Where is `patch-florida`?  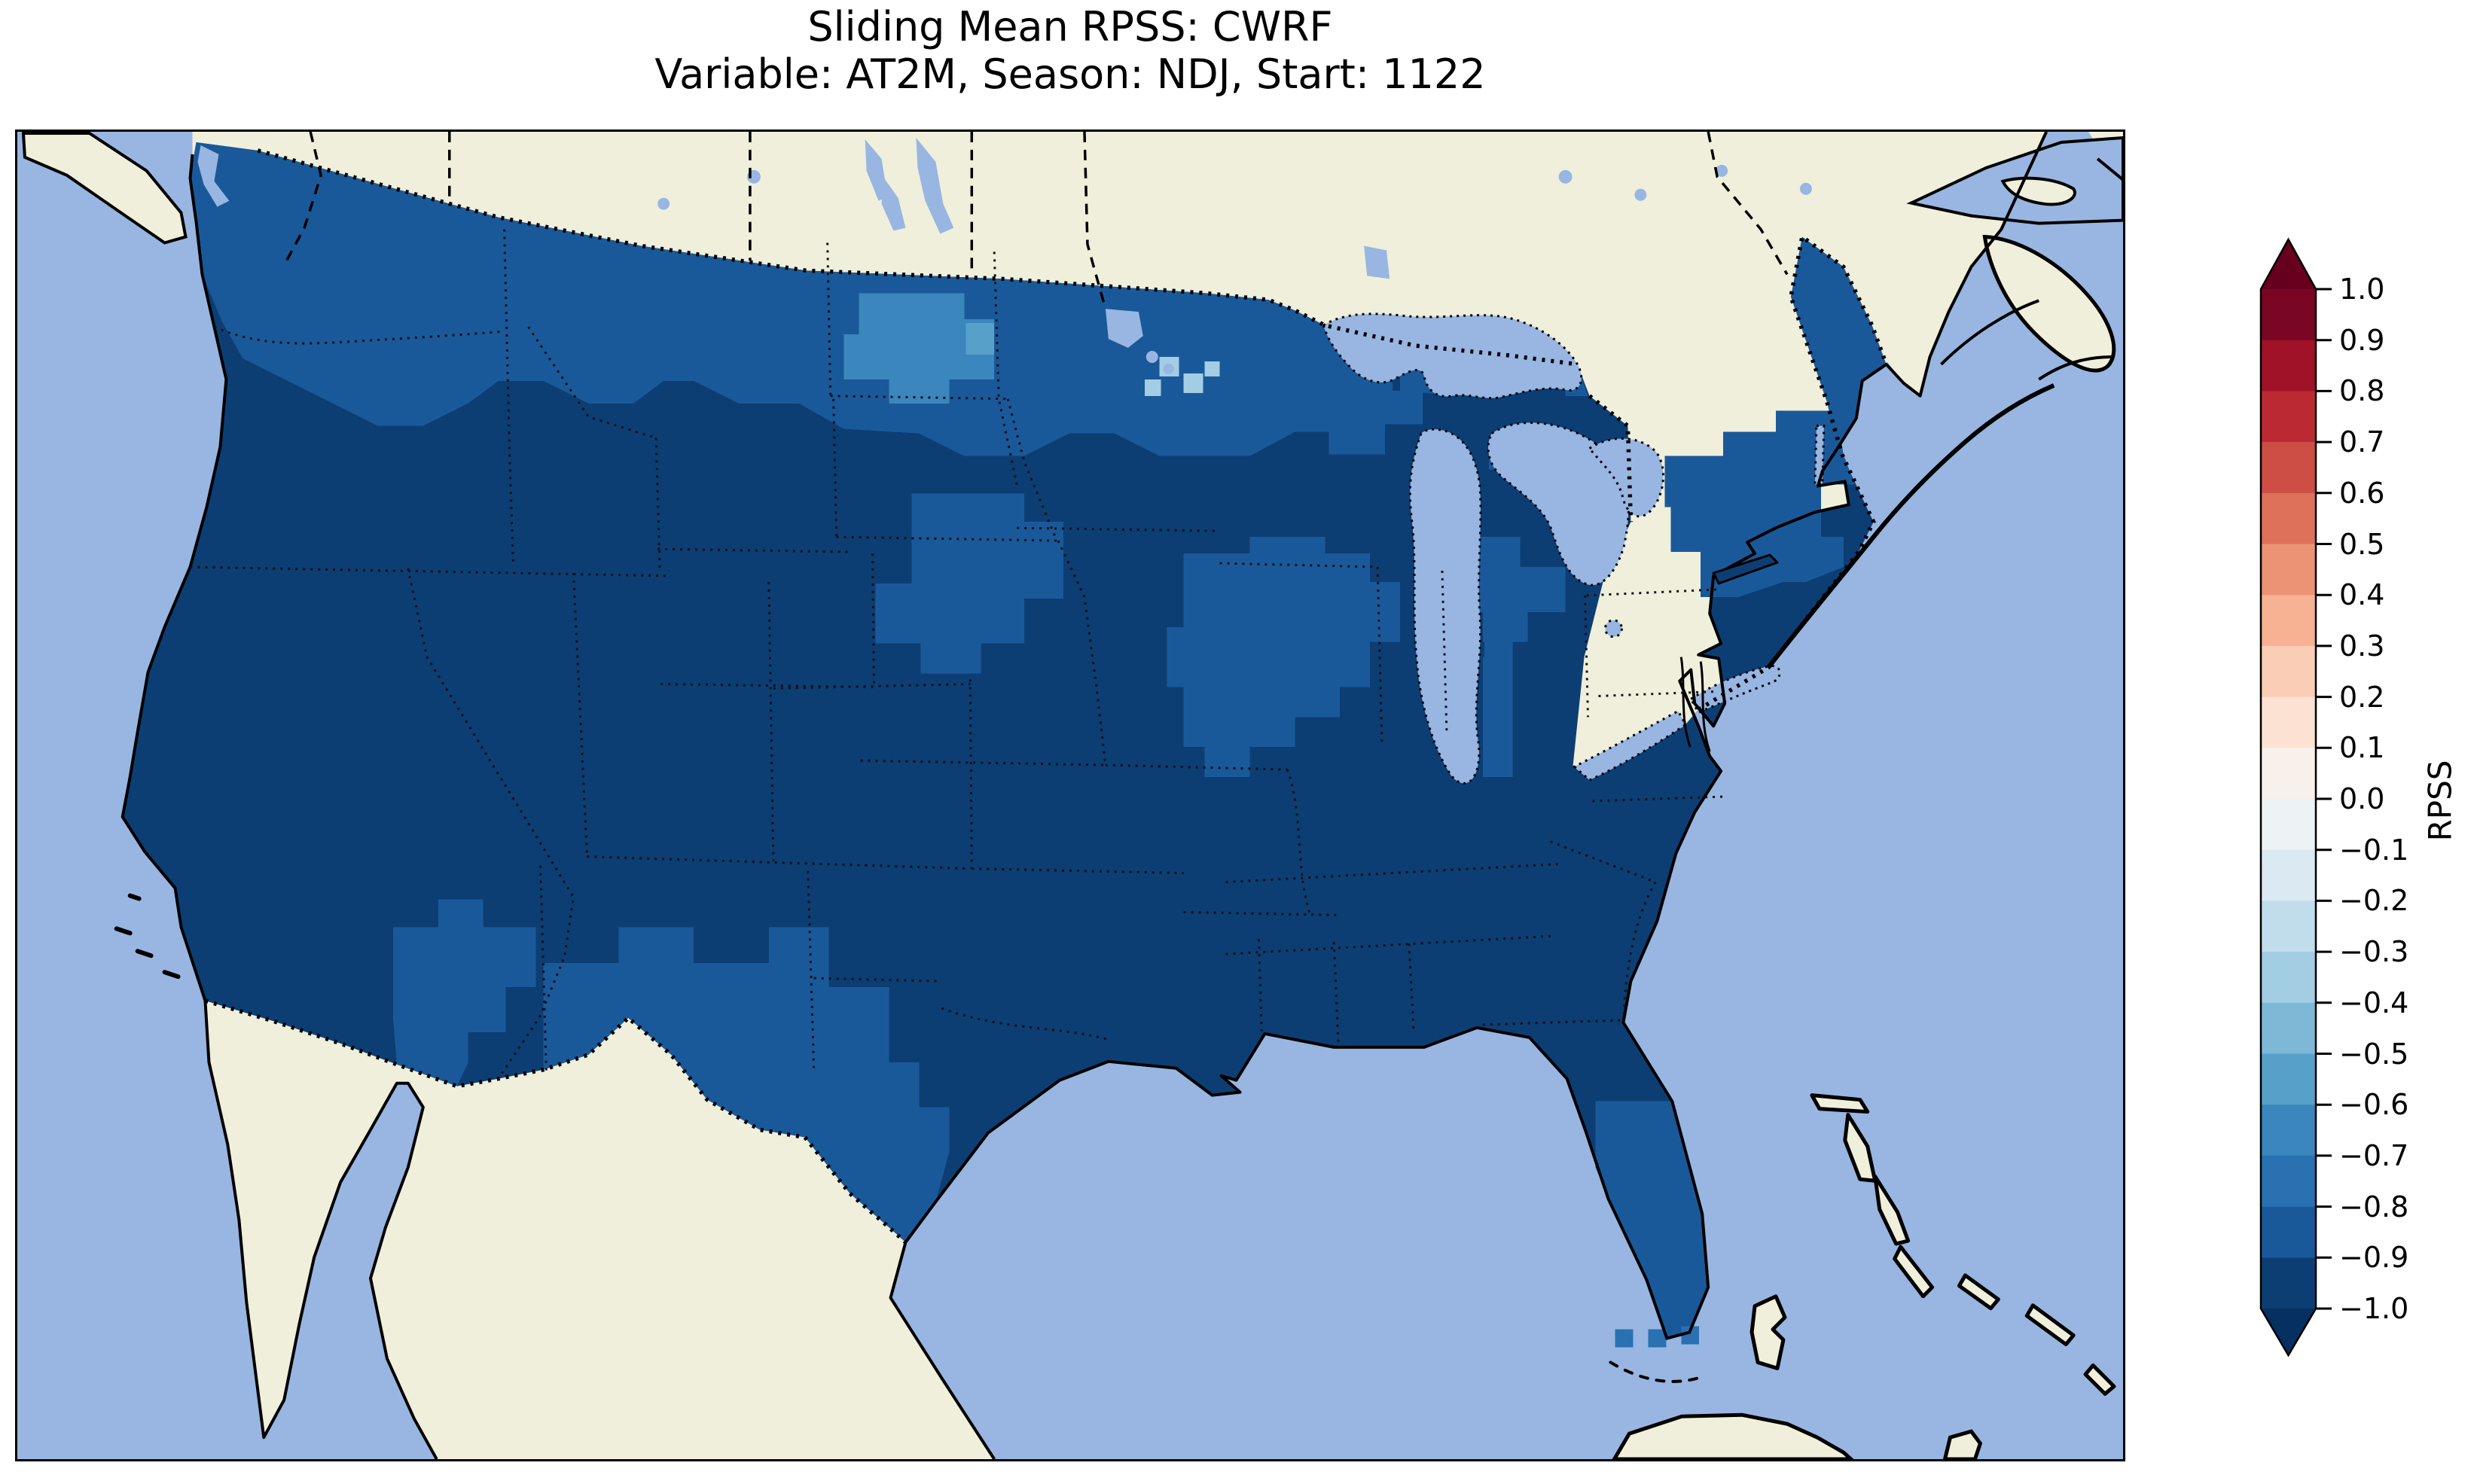
patch-florida is located at coordinates (1652, 1220).